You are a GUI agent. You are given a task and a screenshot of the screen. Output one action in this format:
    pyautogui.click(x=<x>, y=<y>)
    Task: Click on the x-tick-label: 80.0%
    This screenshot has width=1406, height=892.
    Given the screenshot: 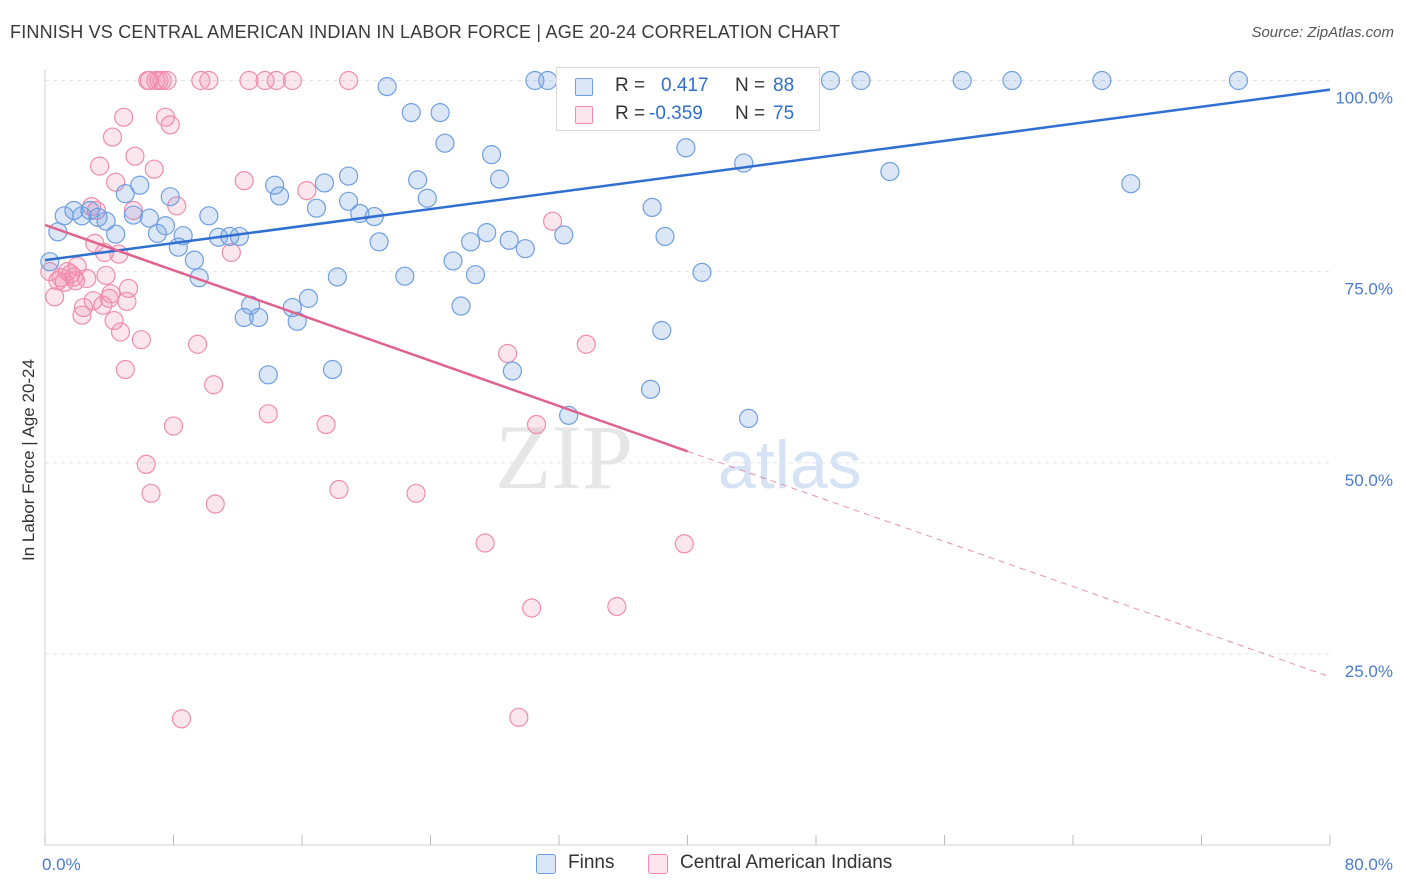 What is the action you would take?
    pyautogui.click(x=1369, y=864)
    